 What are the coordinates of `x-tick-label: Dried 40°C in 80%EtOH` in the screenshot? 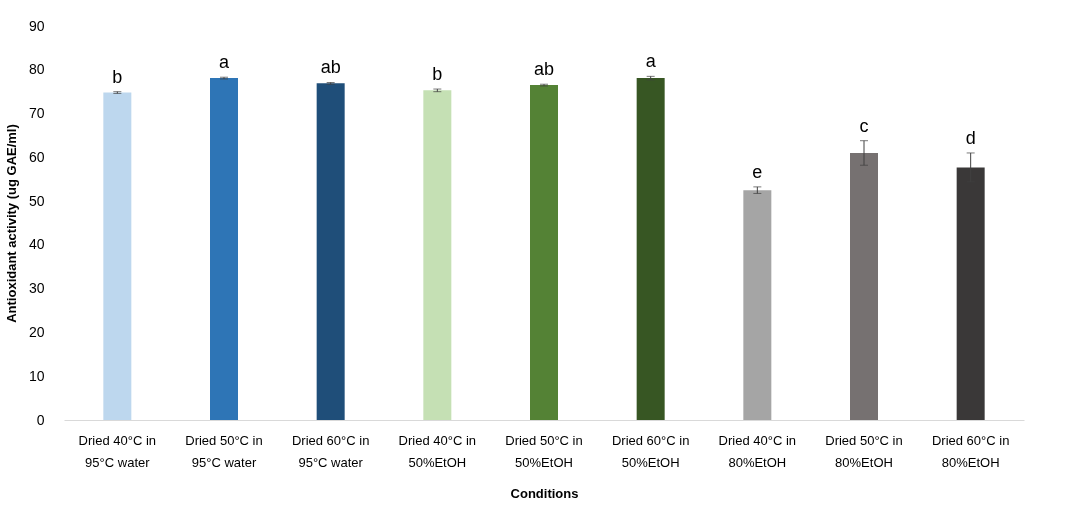 It's located at (757, 451).